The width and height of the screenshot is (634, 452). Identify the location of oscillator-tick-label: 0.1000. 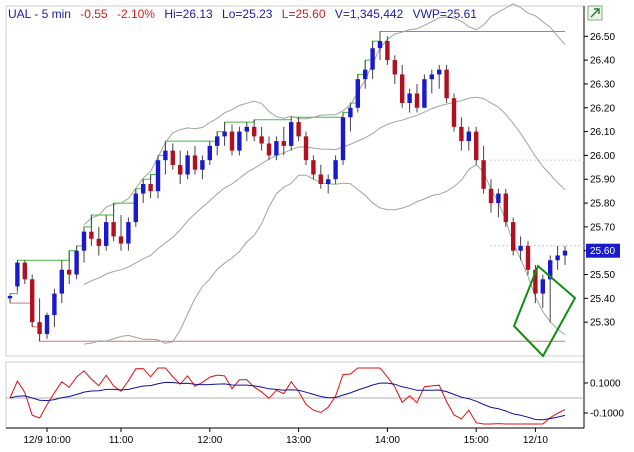
(605, 384).